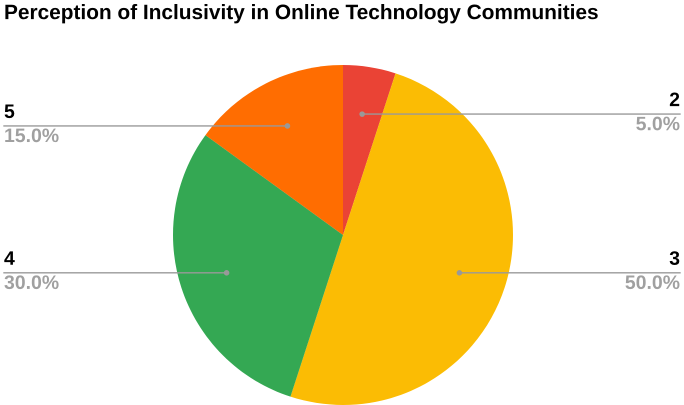 Image resolution: width=684 pixels, height=405 pixels. What do you see at coordinates (658, 123) in the screenshot?
I see `data-label: 5.0%` at bounding box center [658, 123].